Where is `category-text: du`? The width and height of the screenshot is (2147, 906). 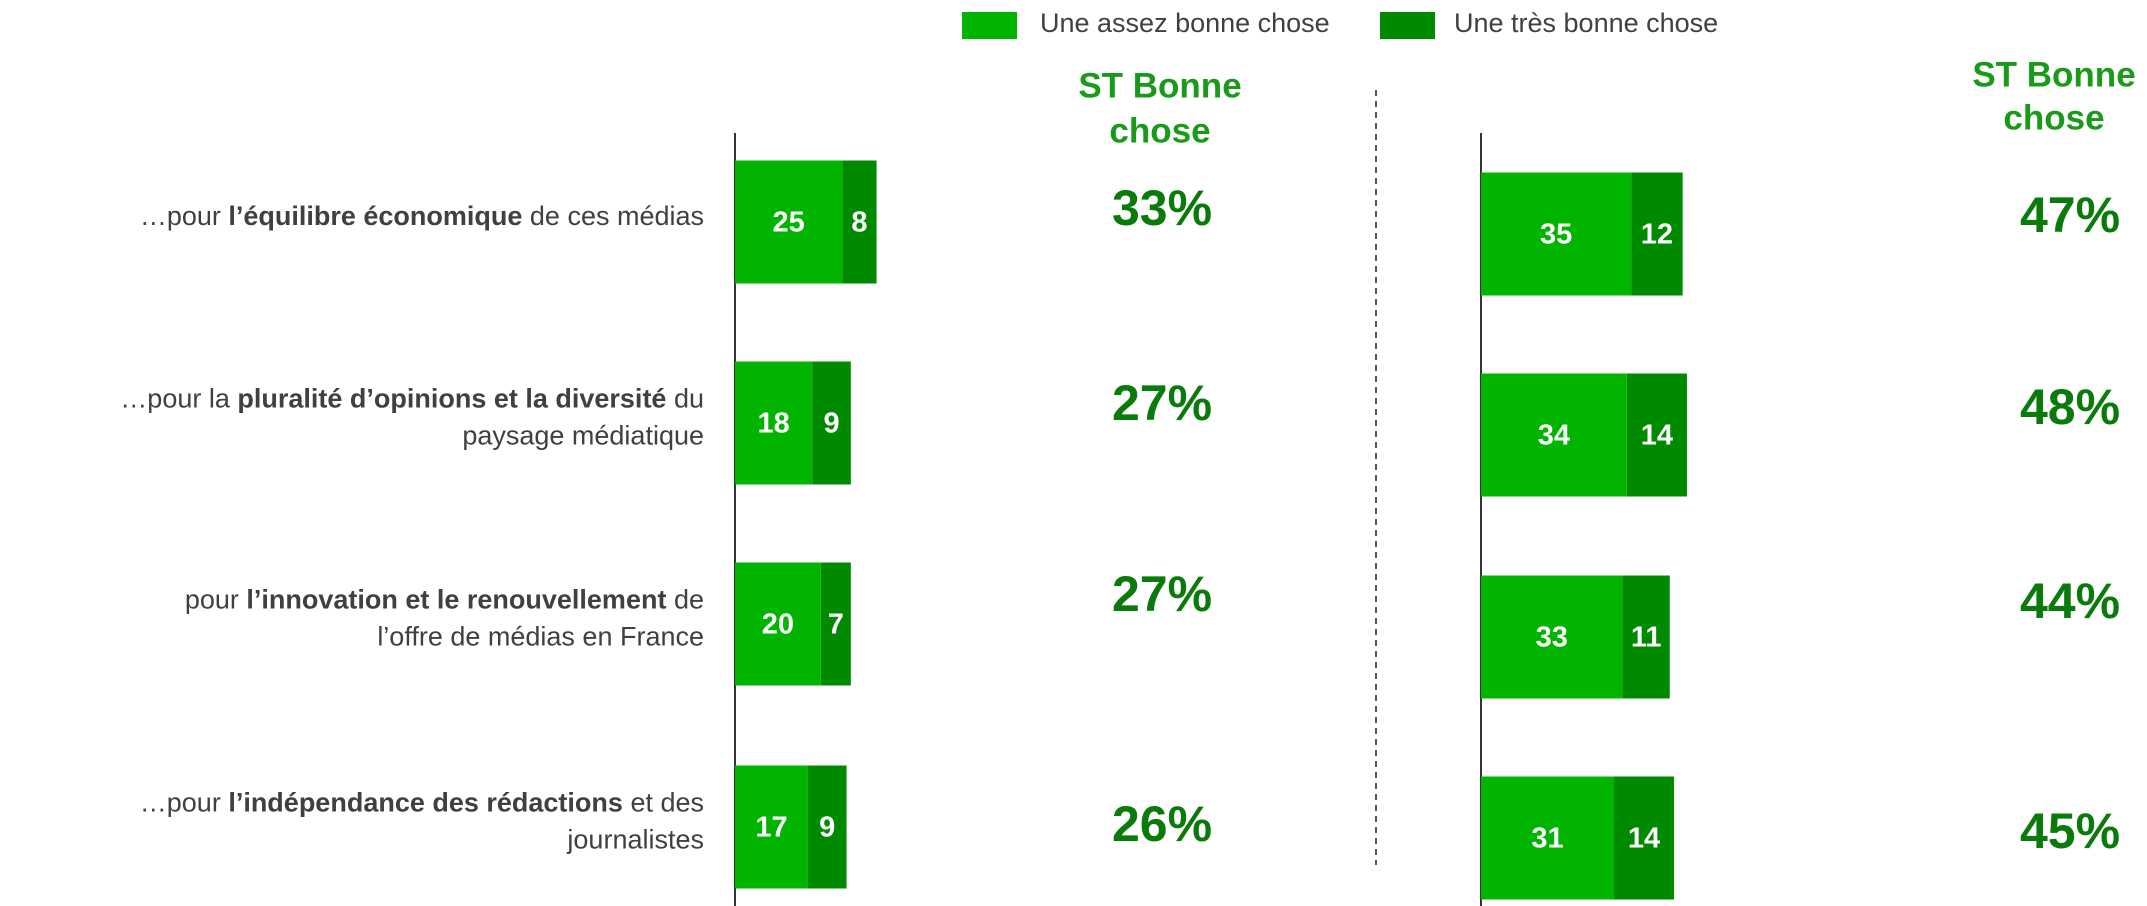 category-text: du is located at coordinates (685, 399).